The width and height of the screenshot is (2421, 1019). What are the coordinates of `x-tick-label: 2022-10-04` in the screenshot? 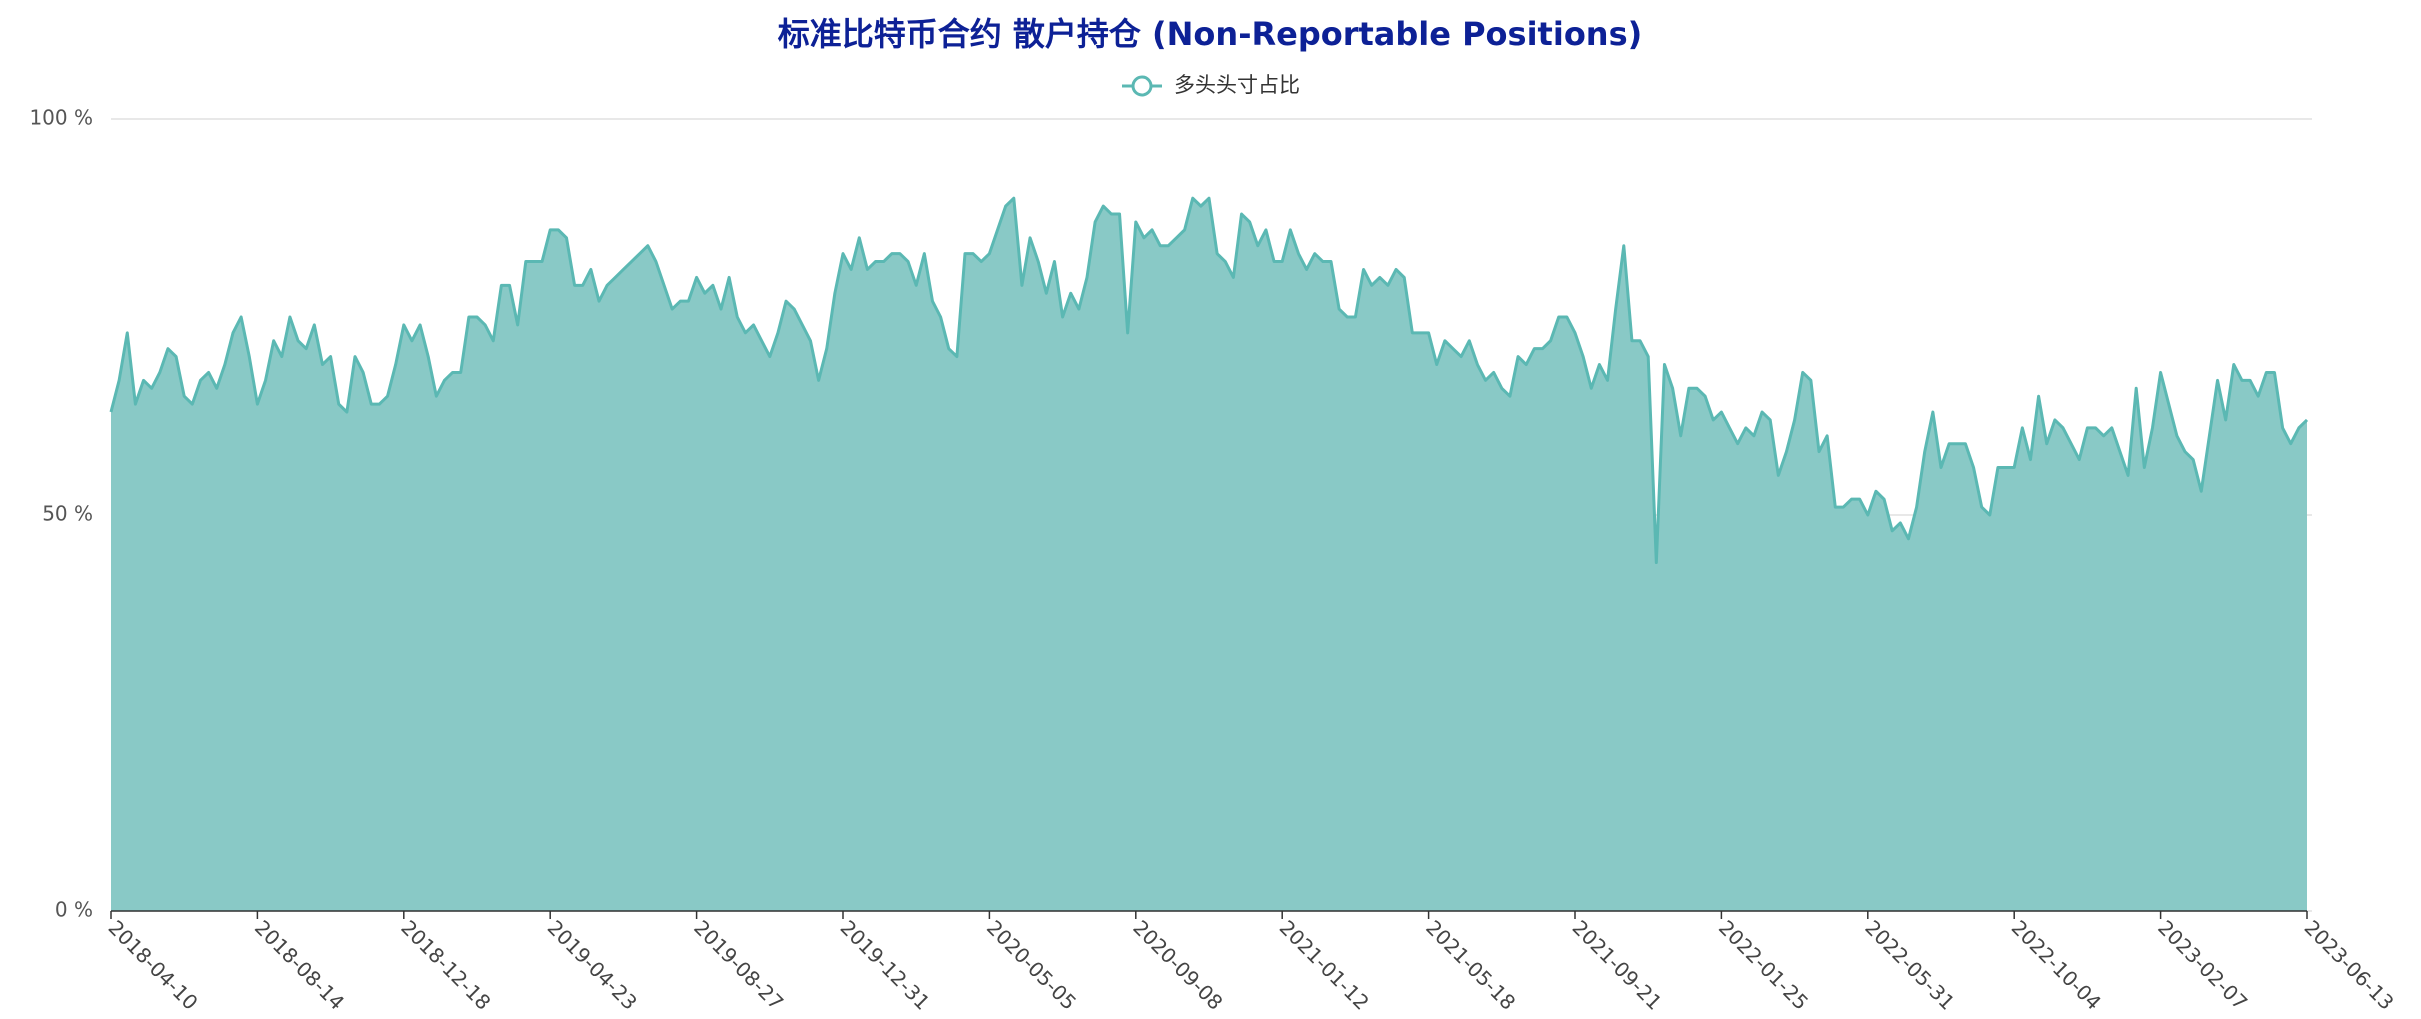 It's located at (2056, 964).